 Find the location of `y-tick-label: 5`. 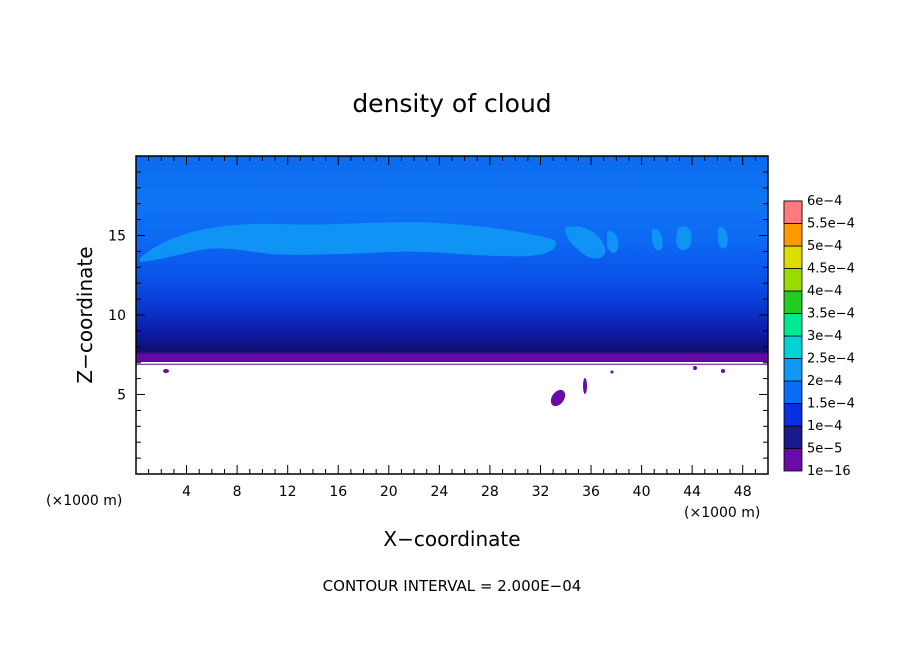

y-tick-label: 5 is located at coordinates (121, 396).